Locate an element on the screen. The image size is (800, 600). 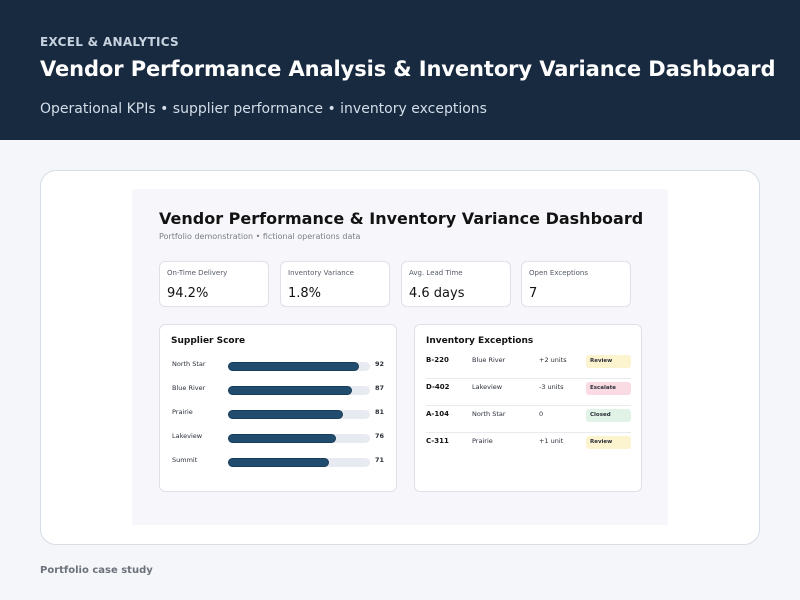
supplier-name: Lakeview is located at coordinates (187, 436).